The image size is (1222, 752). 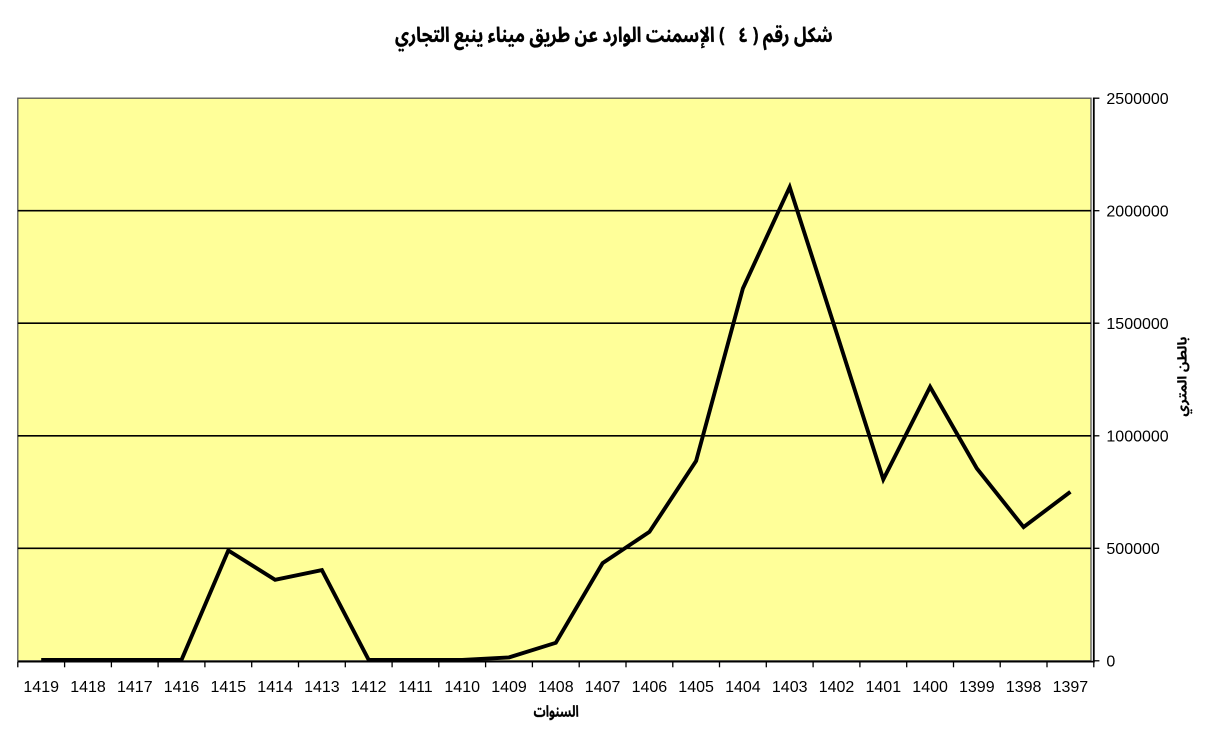 I want to click on svg-text: 2500000, so click(x=1137, y=99).